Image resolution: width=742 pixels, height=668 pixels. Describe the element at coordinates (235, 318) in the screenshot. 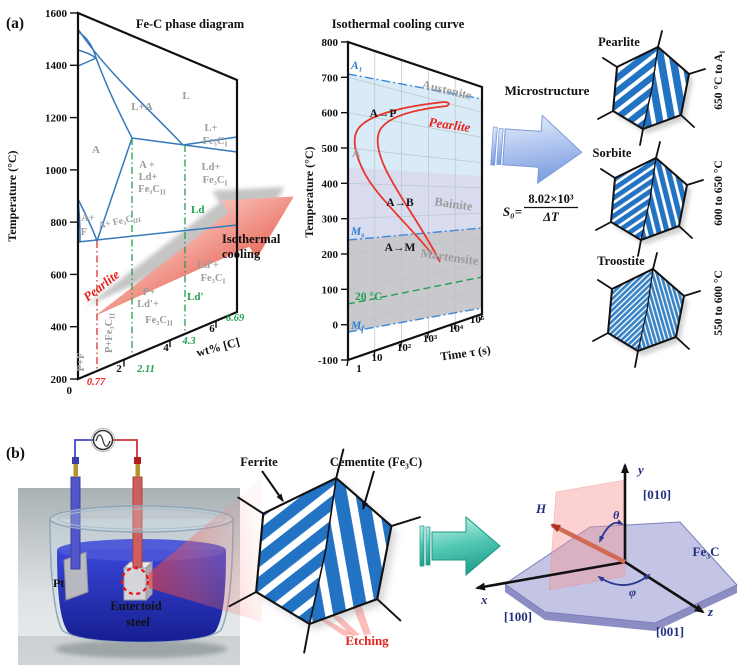

I see `x-val-6_69: 6.69` at that location.